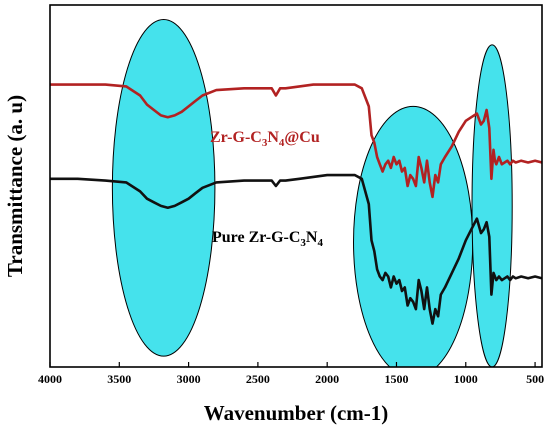 Image resolution: width=550 pixels, height=435 pixels. What do you see at coordinates (296, 413) in the screenshot?
I see `x-axis-title: Wavenumber (cm-1)` at bounding box center [296, 413].